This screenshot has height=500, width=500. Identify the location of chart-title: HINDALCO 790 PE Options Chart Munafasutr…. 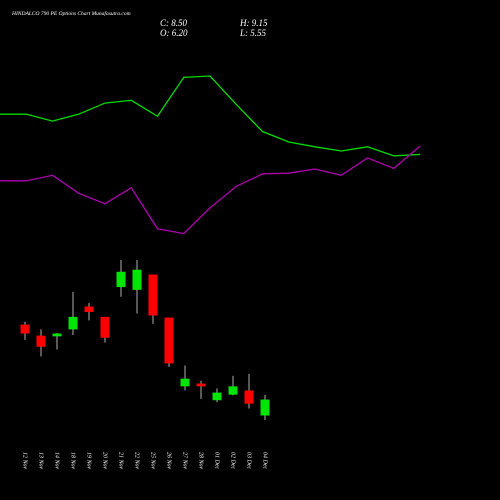
(71, 13).